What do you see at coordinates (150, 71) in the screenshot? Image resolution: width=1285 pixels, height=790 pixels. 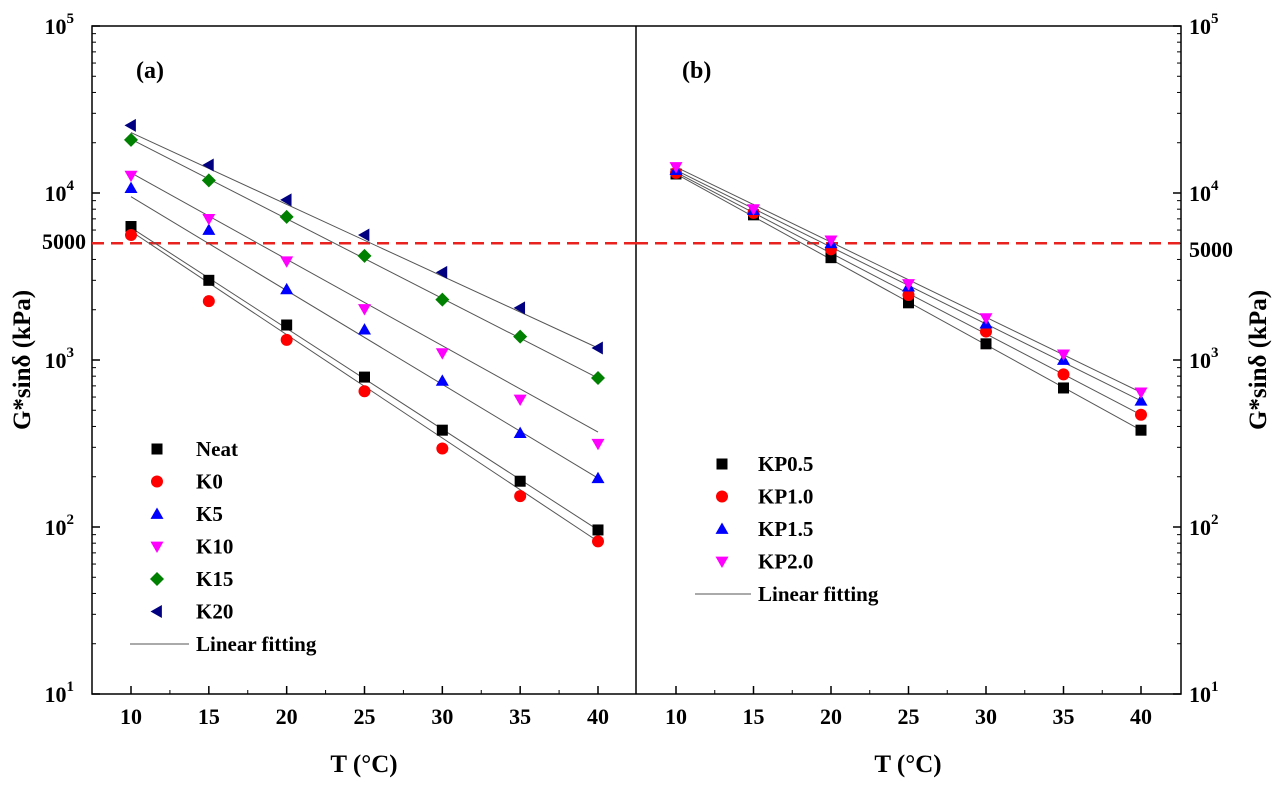 I see `panel-a-label: (a)` at bounding box center [150, 71].